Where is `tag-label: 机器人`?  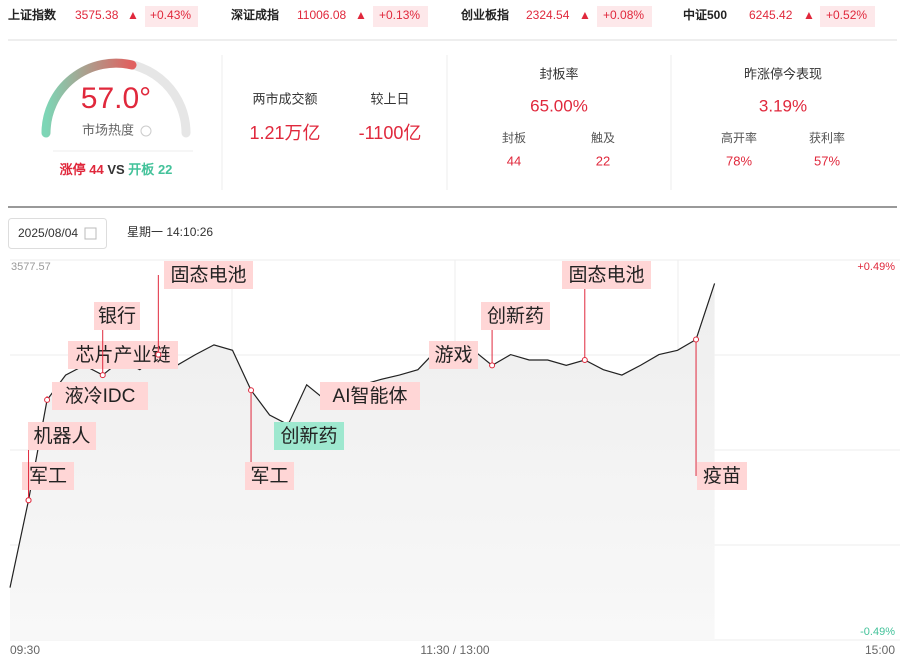 tag-label: 机器人 is located at coordinates (61, 436).